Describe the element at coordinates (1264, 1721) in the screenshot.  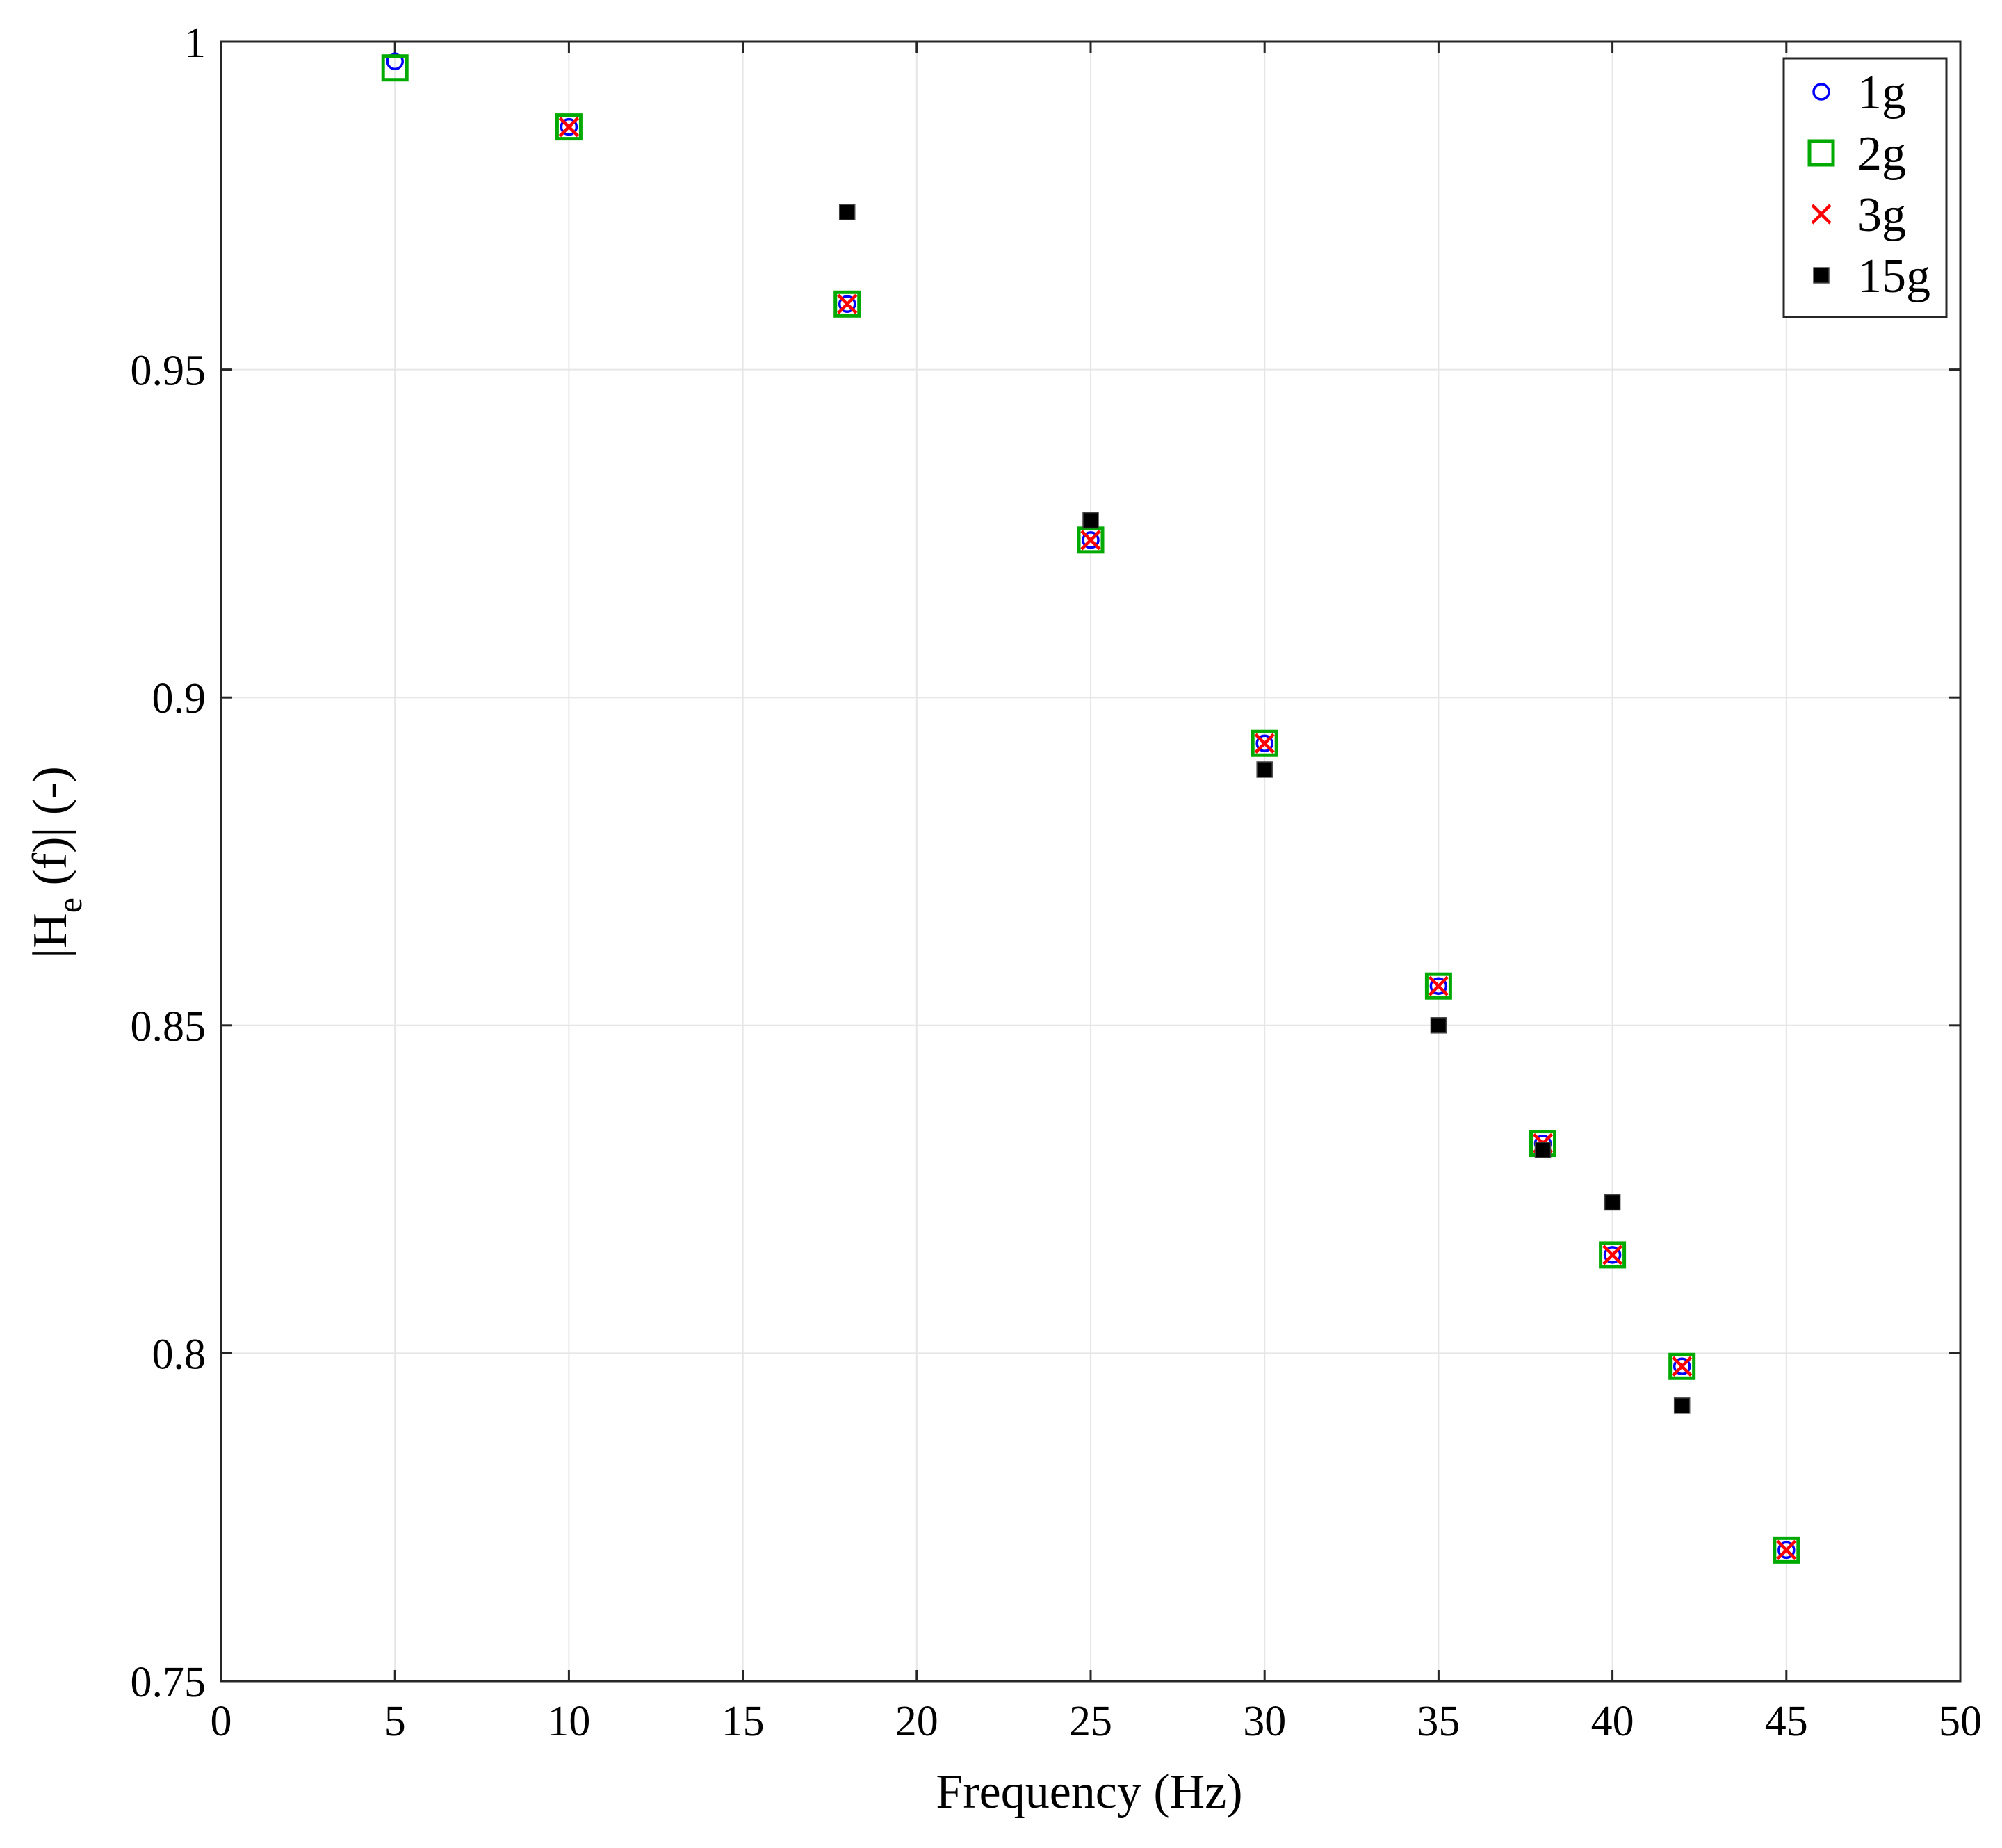
I see `x-tick-label: 30` at that location.